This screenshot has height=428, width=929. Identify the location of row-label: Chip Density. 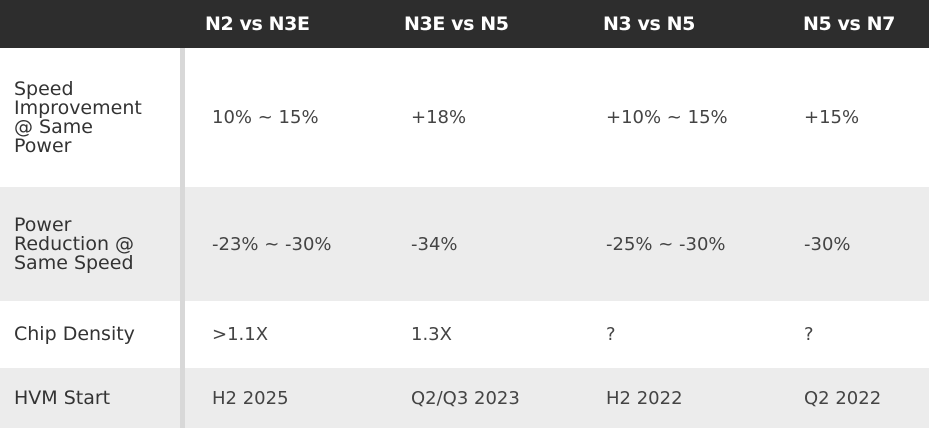
(74, 334).